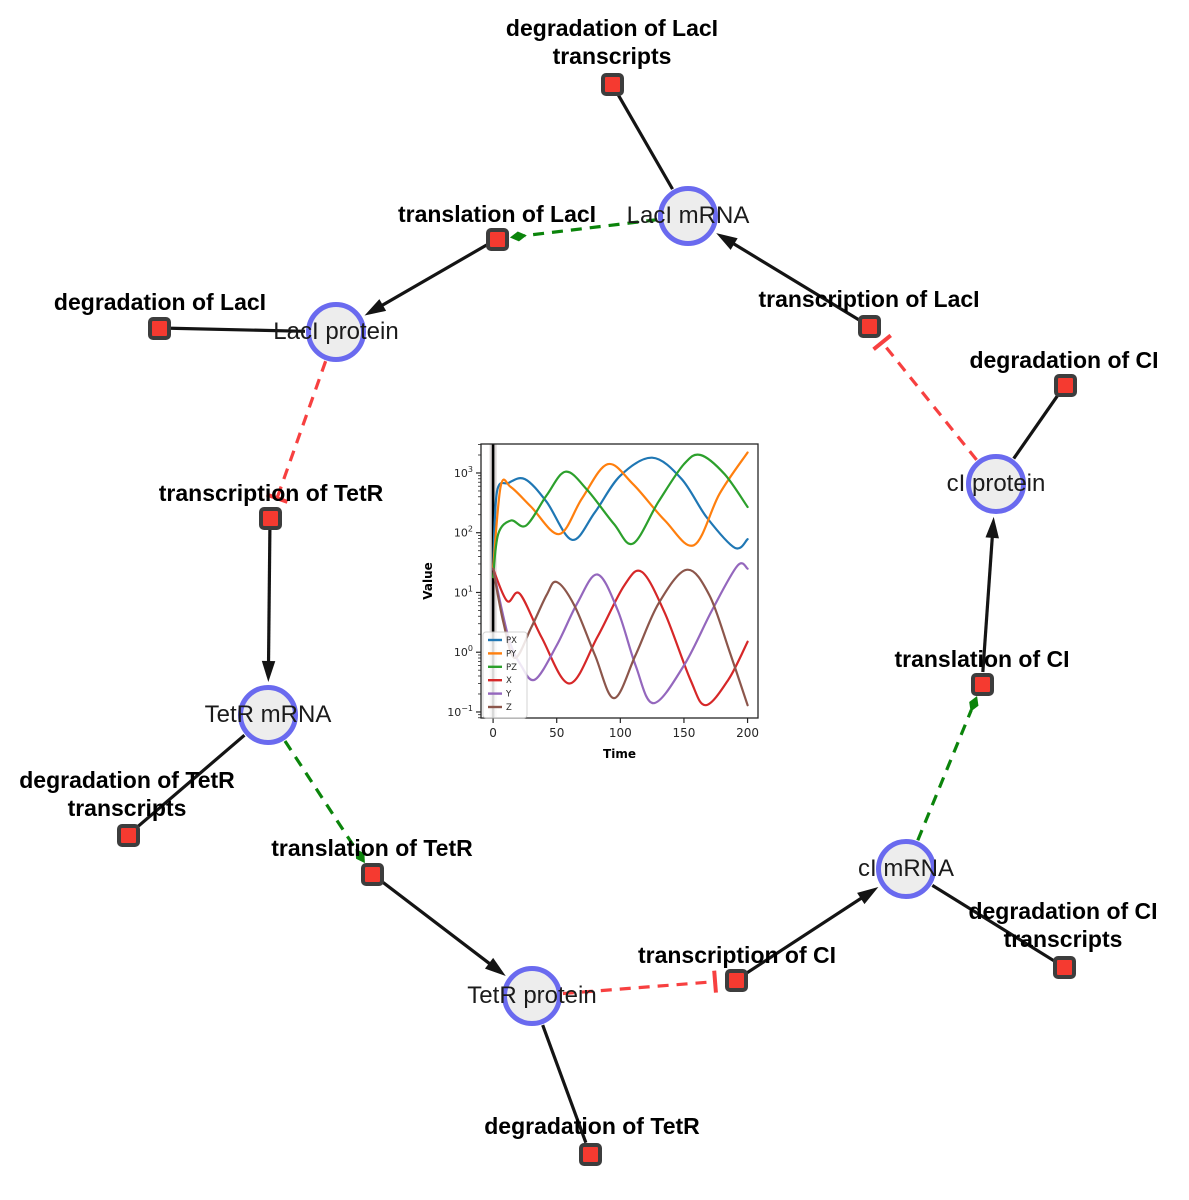 Image resolution: width=1189 pixels, height=1200 pixels. I want to click on species-node-tetr-mrna, so click(268, 715).